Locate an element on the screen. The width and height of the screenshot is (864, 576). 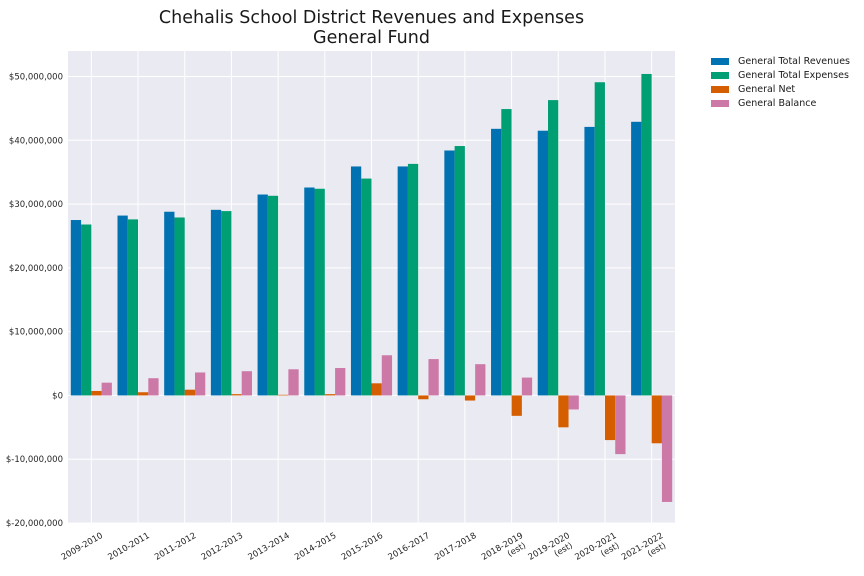
x-tick-label: 2011-2012 is located at coordinates (175, 547).